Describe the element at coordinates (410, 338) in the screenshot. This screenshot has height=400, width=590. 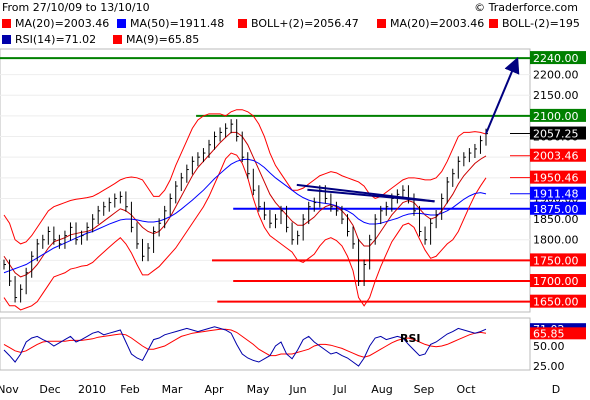
I see `rsi-label: RSI` at that location.